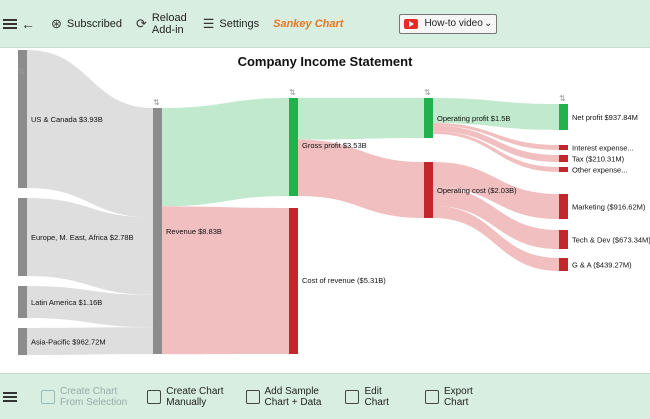 This screenshot has width=650, height=419. Describe the element at coordinates (293, 281) in the screenshot. I see `node-cor` at that location.